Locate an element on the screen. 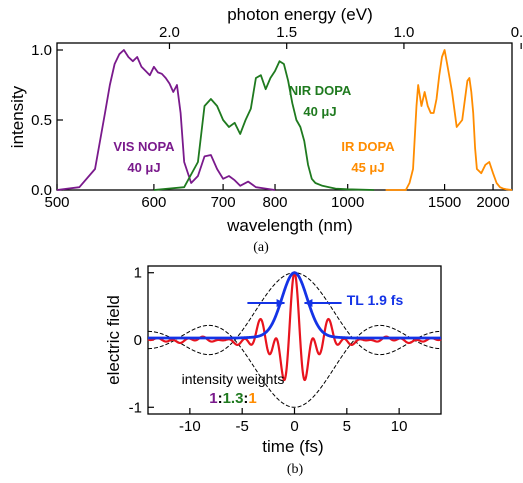 Image resolution: width=523 pixels, height=483 pixels. a-top-tick-label: 2.0 is located at coordinates (169, 32).